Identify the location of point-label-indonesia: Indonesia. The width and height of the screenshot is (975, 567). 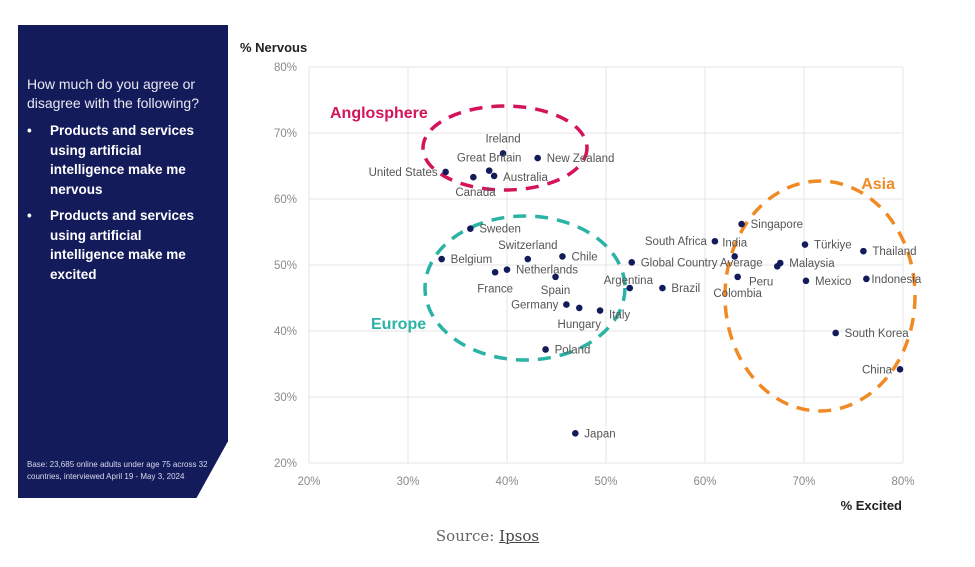
(896, 280).